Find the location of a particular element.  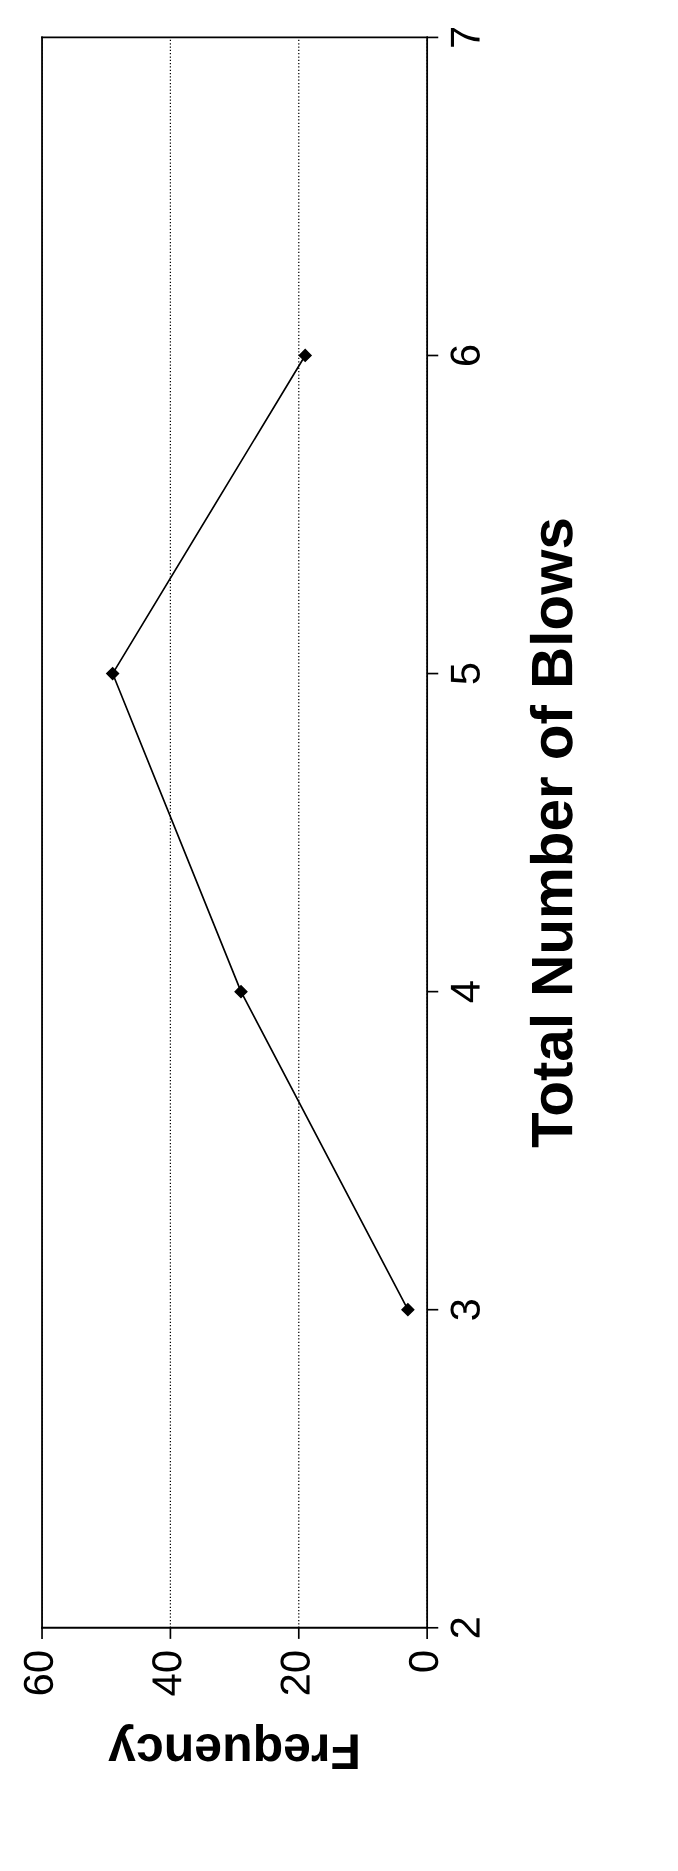

x-tick-label: 0 is located at coordinates (423, 1661).